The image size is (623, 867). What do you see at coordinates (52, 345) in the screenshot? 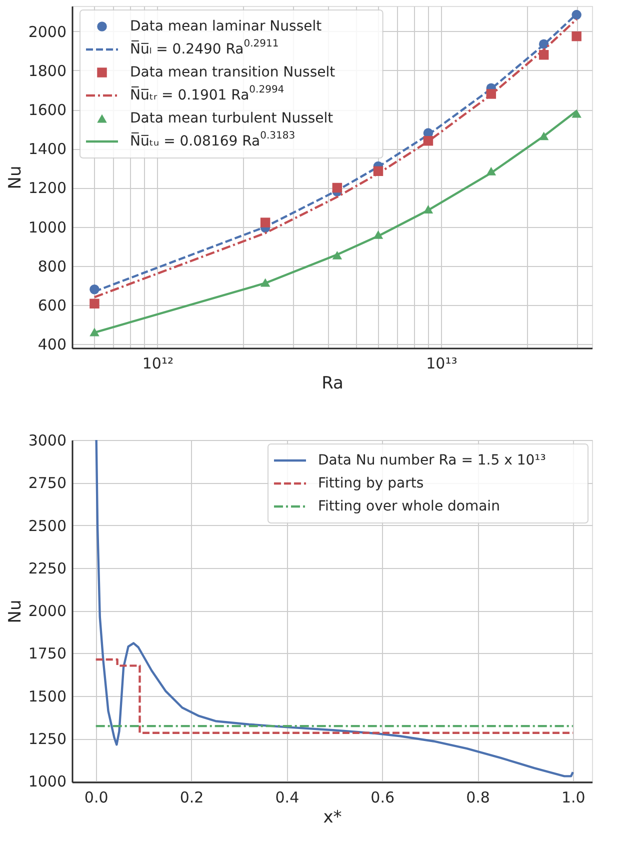
I see `y-tick-label: 400` at bounding box center [52, 345].